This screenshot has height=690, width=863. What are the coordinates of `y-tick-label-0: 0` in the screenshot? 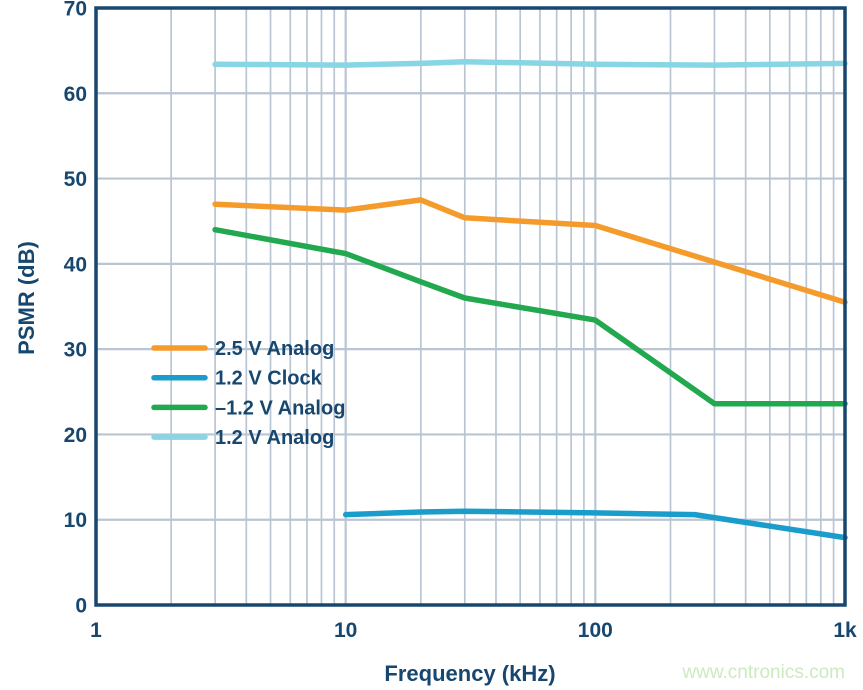 It's located at (81, 606).